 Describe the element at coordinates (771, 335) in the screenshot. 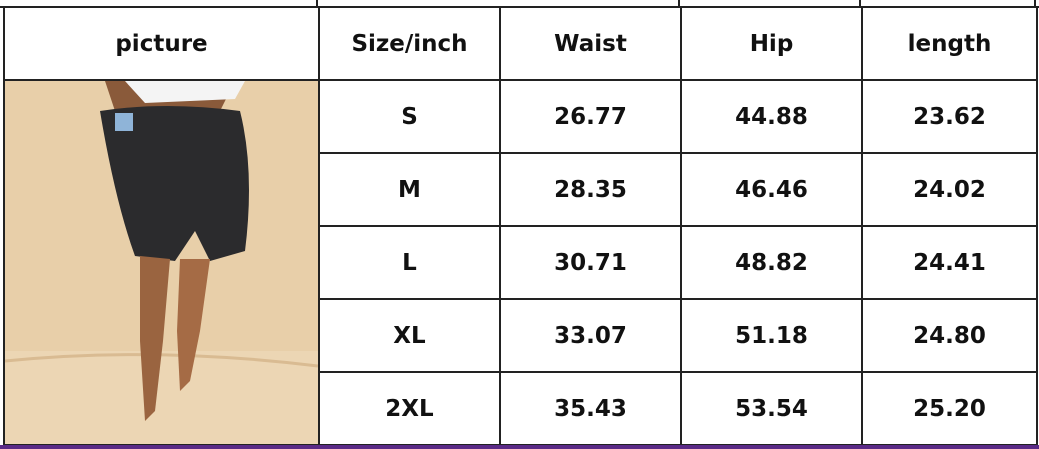

I see `hip-cell: 51.18` at that location.